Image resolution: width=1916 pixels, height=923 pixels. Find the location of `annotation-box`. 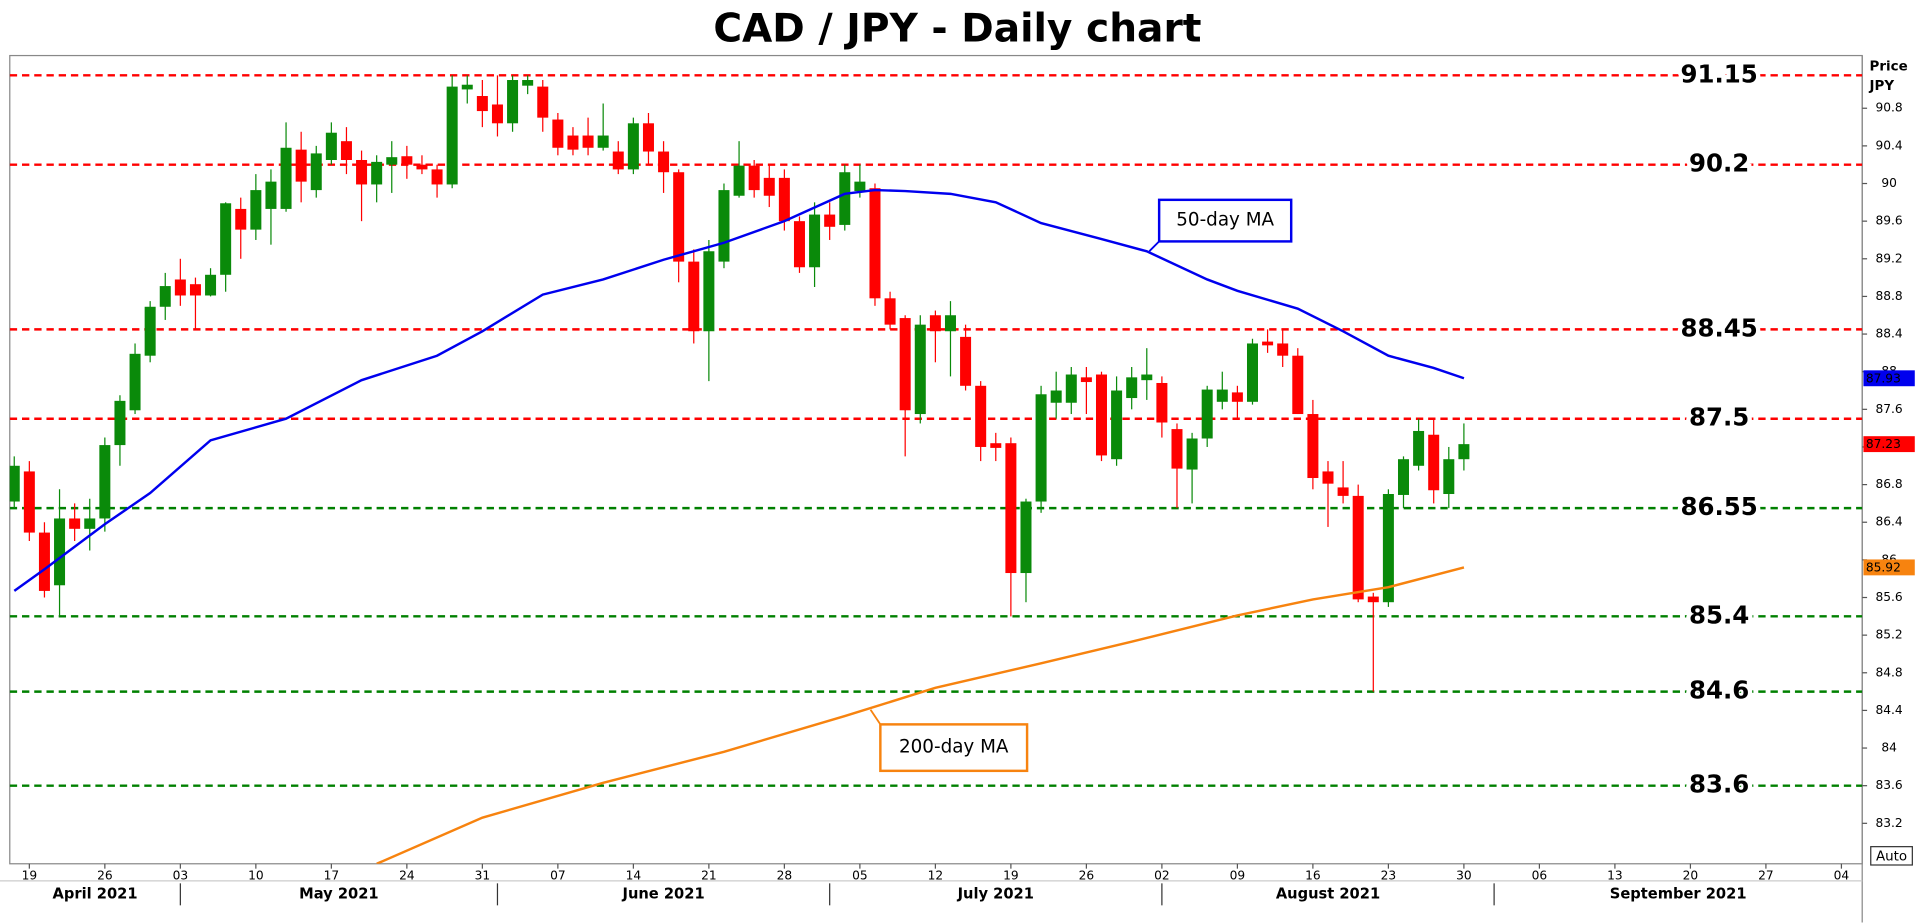

annotation-box is located at coordinates (954, 748).